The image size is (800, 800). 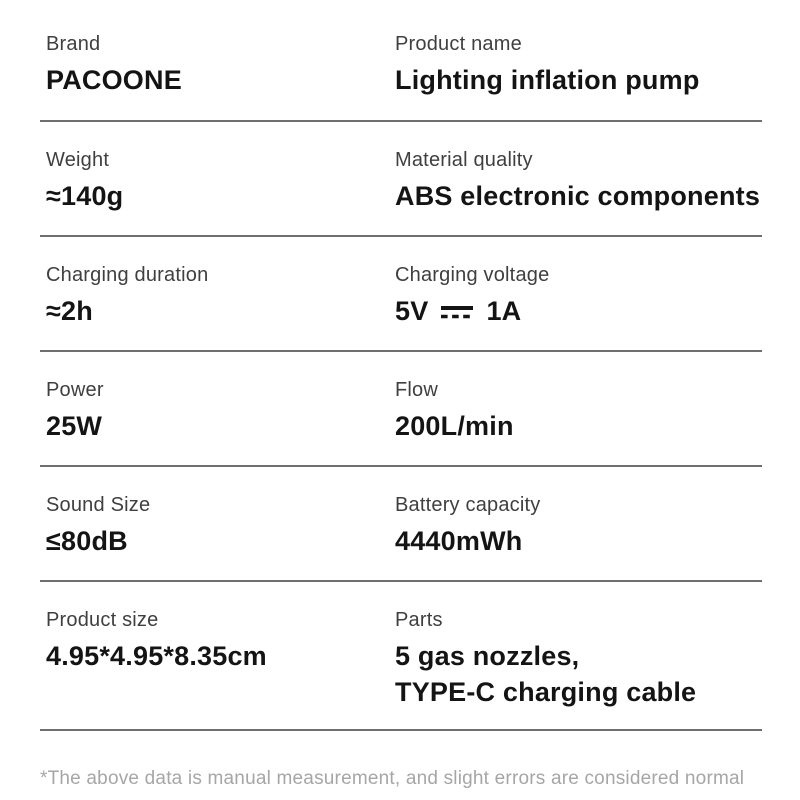 What do you see at coordinates (487, 656) in the screenshot?
I see `spec-value: 5 gas nozzles,` at bounding box center [487, 656].